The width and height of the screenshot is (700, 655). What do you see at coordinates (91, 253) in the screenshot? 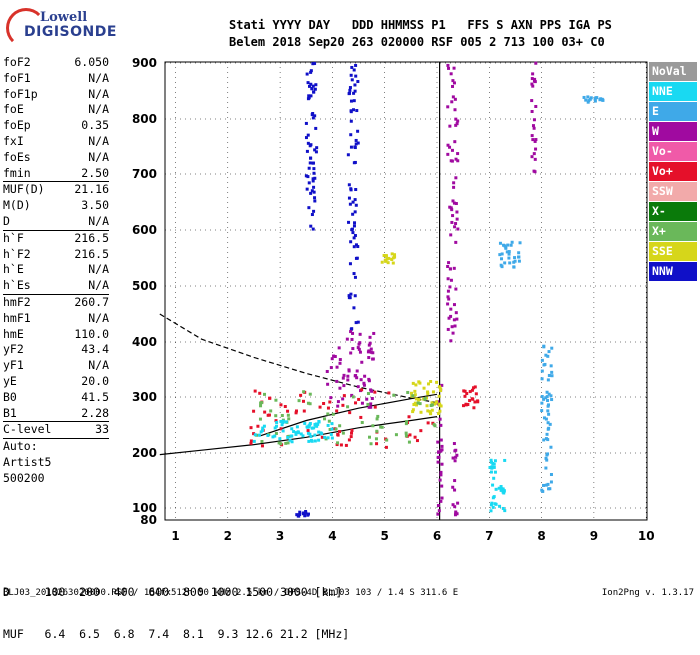
I see `param-value: 216.5` at bounding box center [91, 253].